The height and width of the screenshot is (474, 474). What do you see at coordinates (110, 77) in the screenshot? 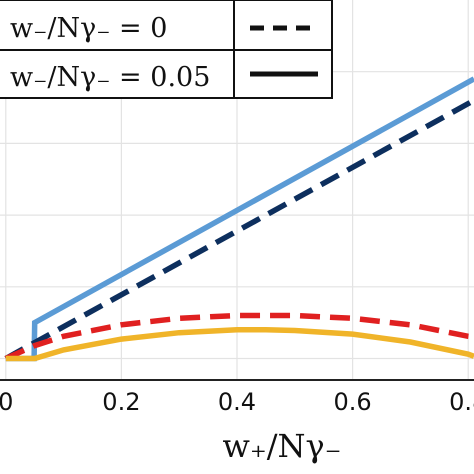
I see `legend-label-solid: w₋/Nγ₋ = 0.05` at bounding box center [110, 77].